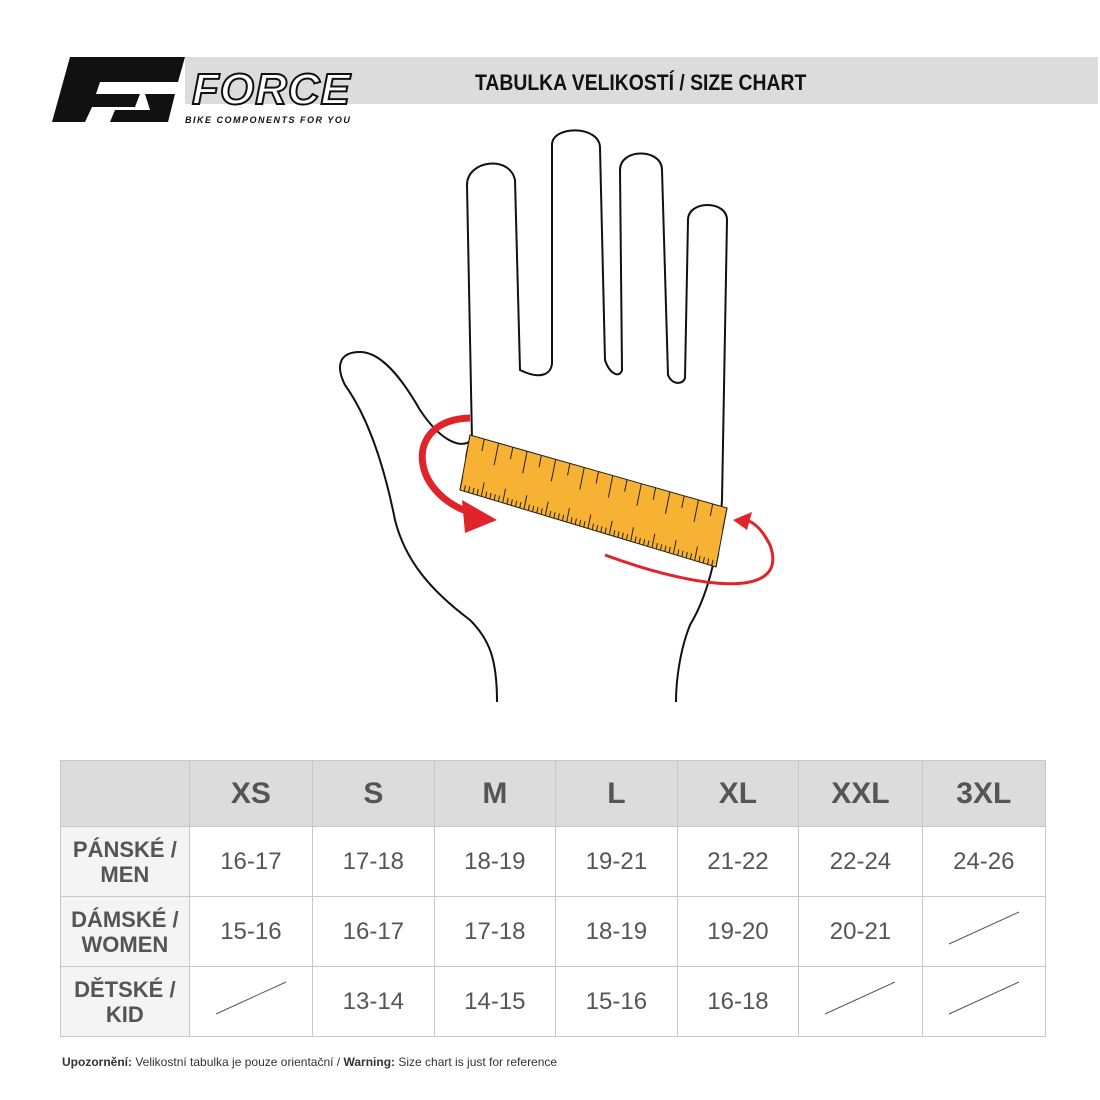 This screenshot has width=1100, height=1100. I want to click on page-title: TABULKA VELIKOSTÍ / SIZE CHART, so click(641, 82).